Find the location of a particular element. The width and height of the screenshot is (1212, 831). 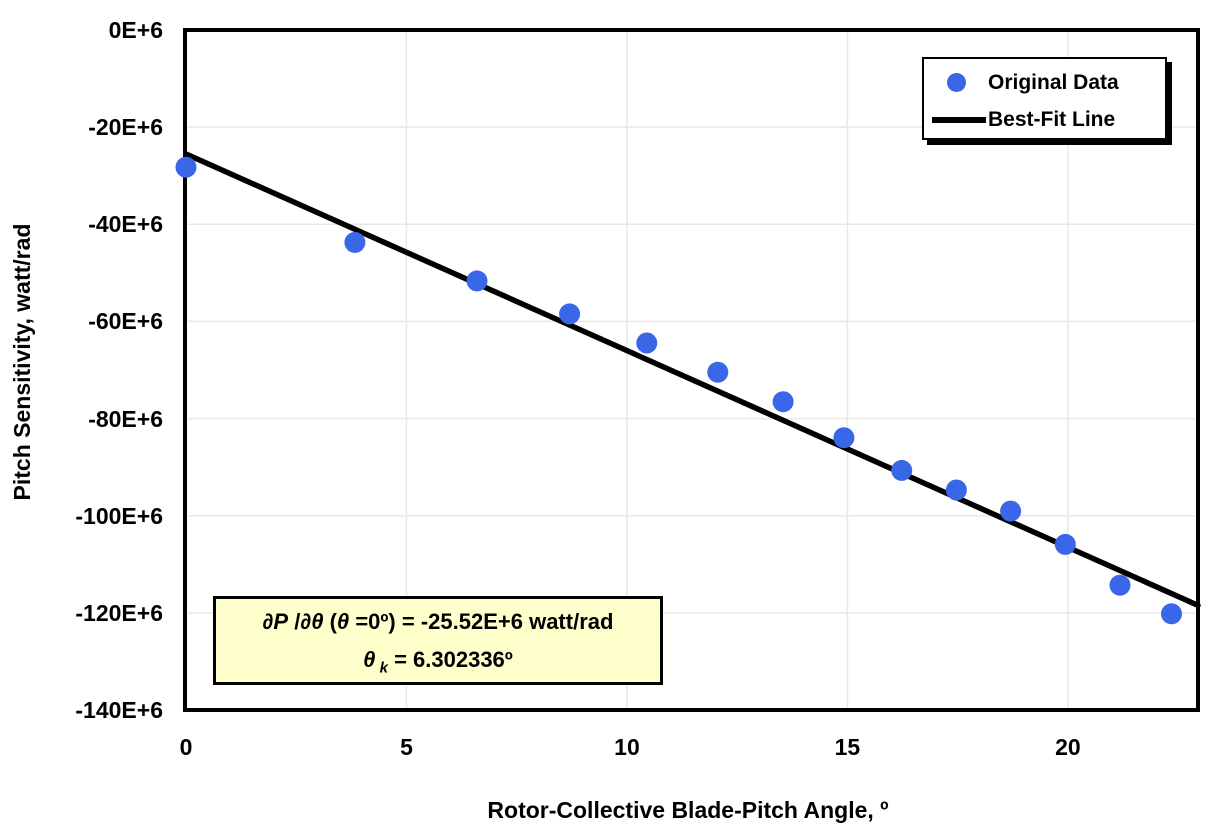

legend-item-best-fit-line: Best-Fit Line is located at coordinates (1044, 119).